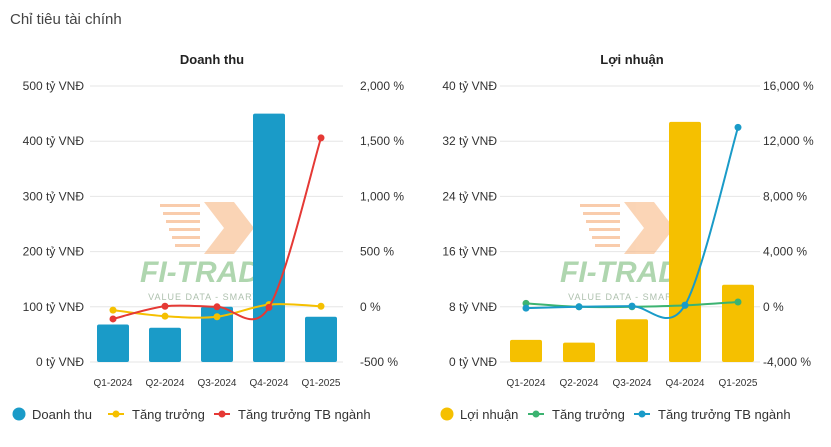 The height and width of the screenshot is (447, 831). What do you see at coordinates (382, 196) in the screenshot?
I see `right-axis-tick: 1,000 %` at bounding box center [382, 196].